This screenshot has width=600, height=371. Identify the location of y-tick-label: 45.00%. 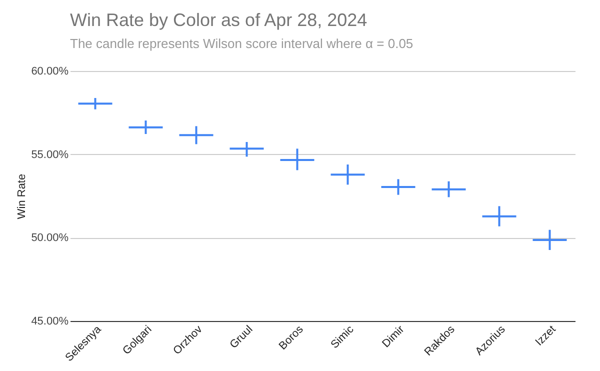
(50, 322).